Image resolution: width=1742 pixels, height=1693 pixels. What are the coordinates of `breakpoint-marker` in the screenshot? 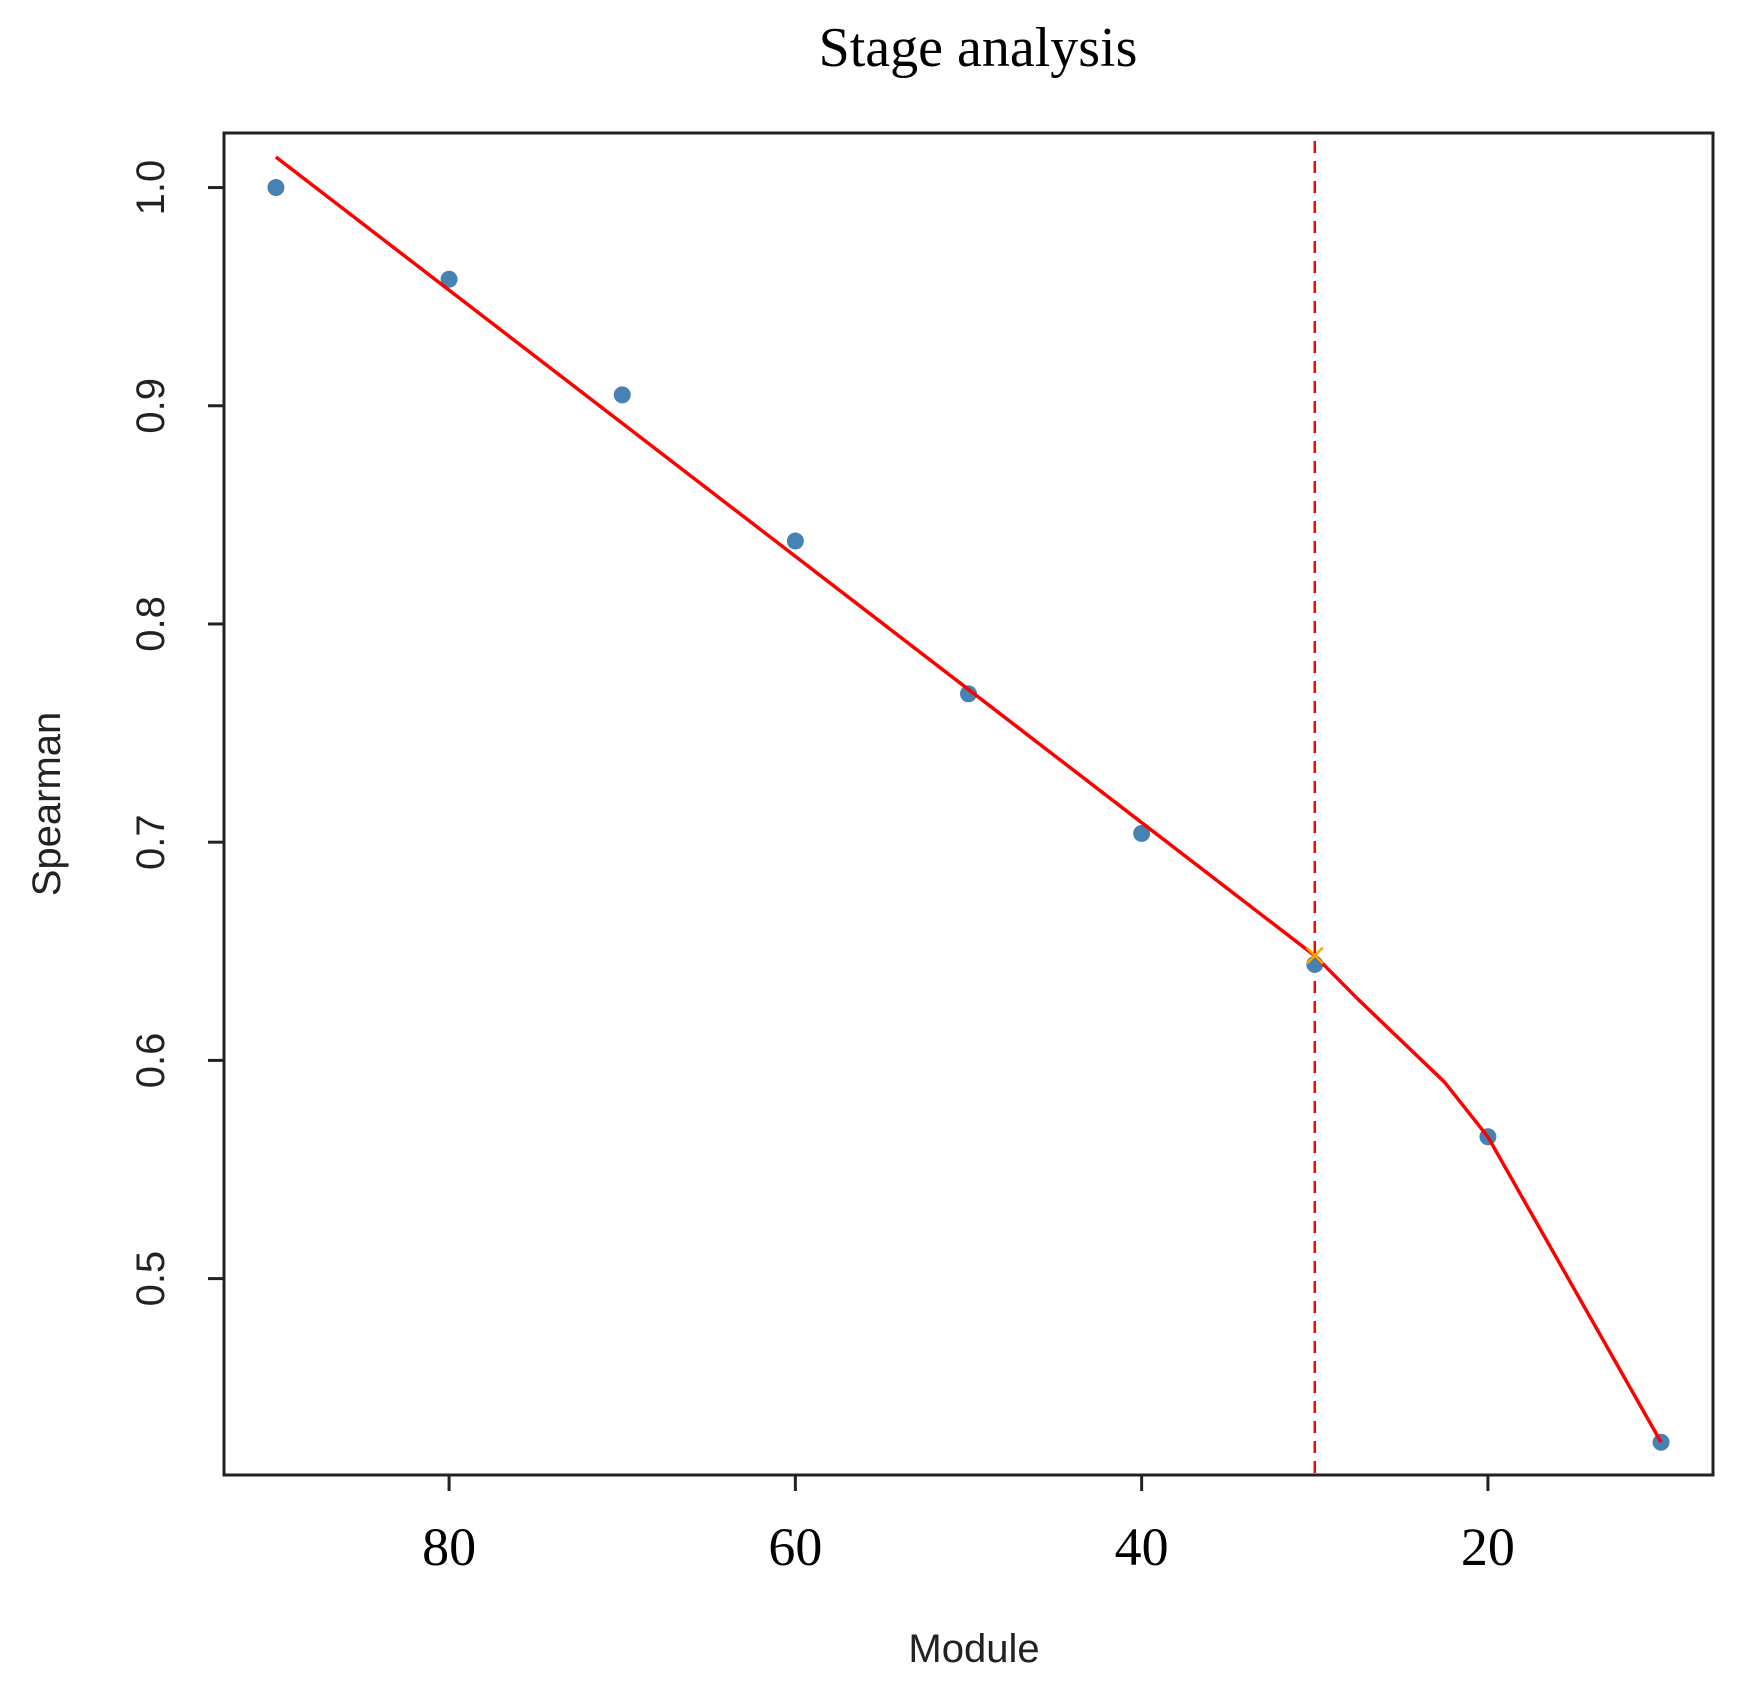 It's located at (1314, 955).